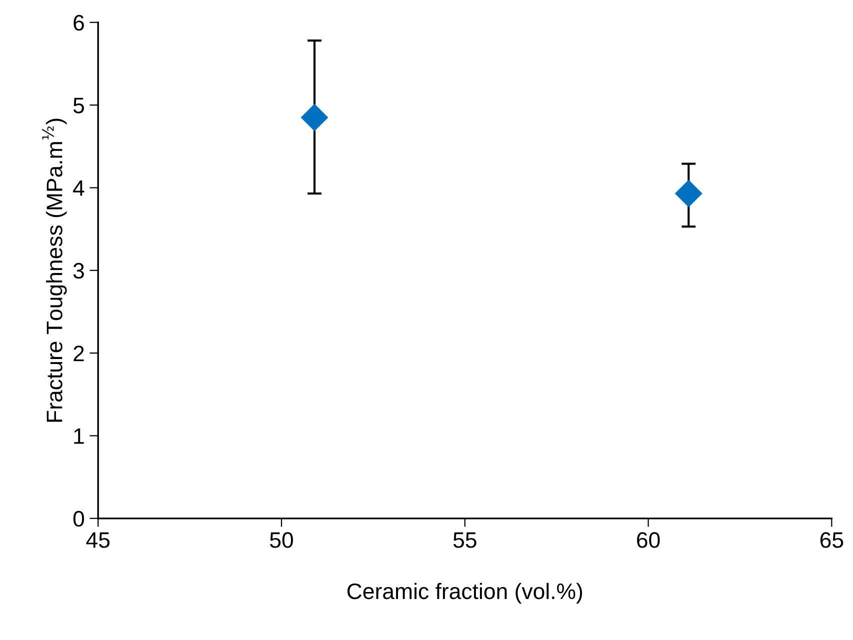  Describe the element at coordinates (832, 540) in the screenshot. I see `x-tick-label: 65` at that location.